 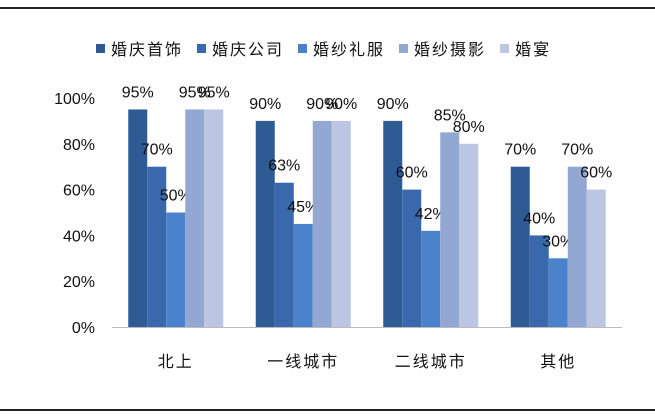 What do you see at coordinates (327, 8) in the screenshot?
I see `top-rule` at bounding box center [327, 8].